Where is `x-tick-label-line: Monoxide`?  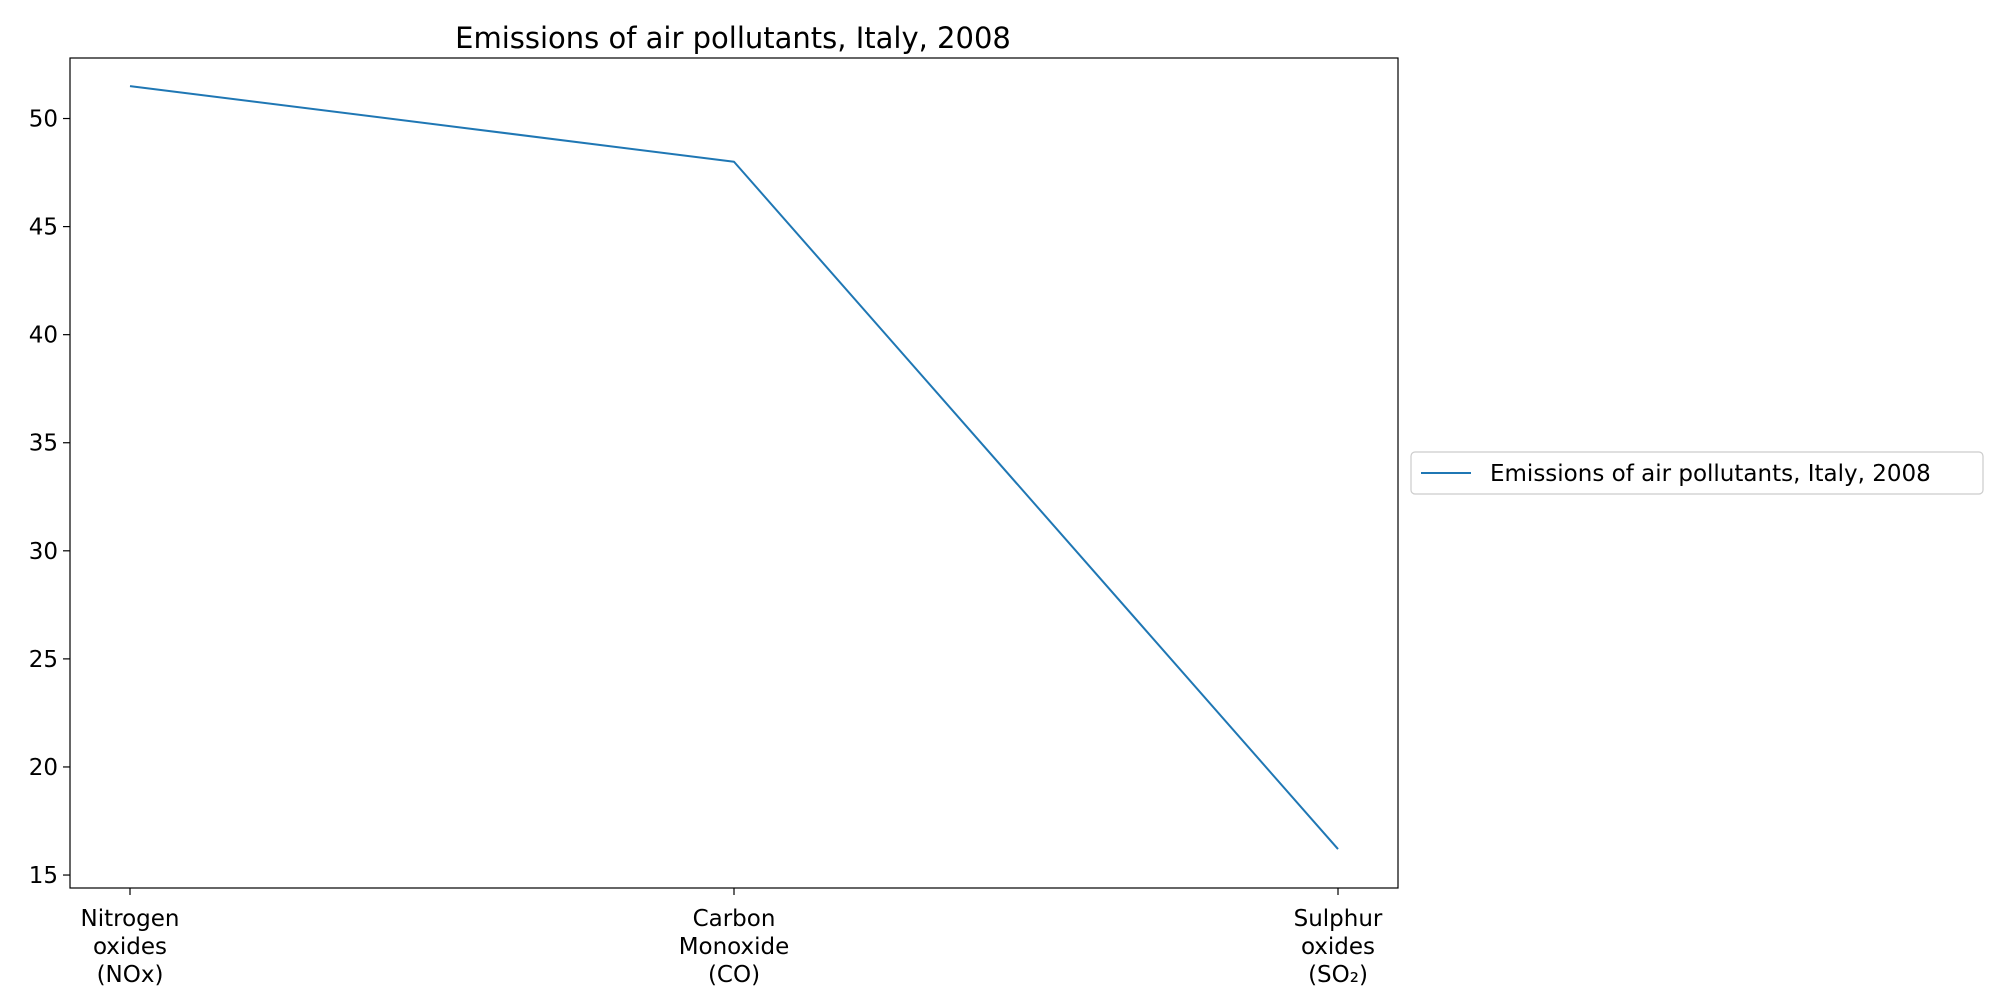 x-tick-label-line: Monoxide is located at coordinates (734, 947).